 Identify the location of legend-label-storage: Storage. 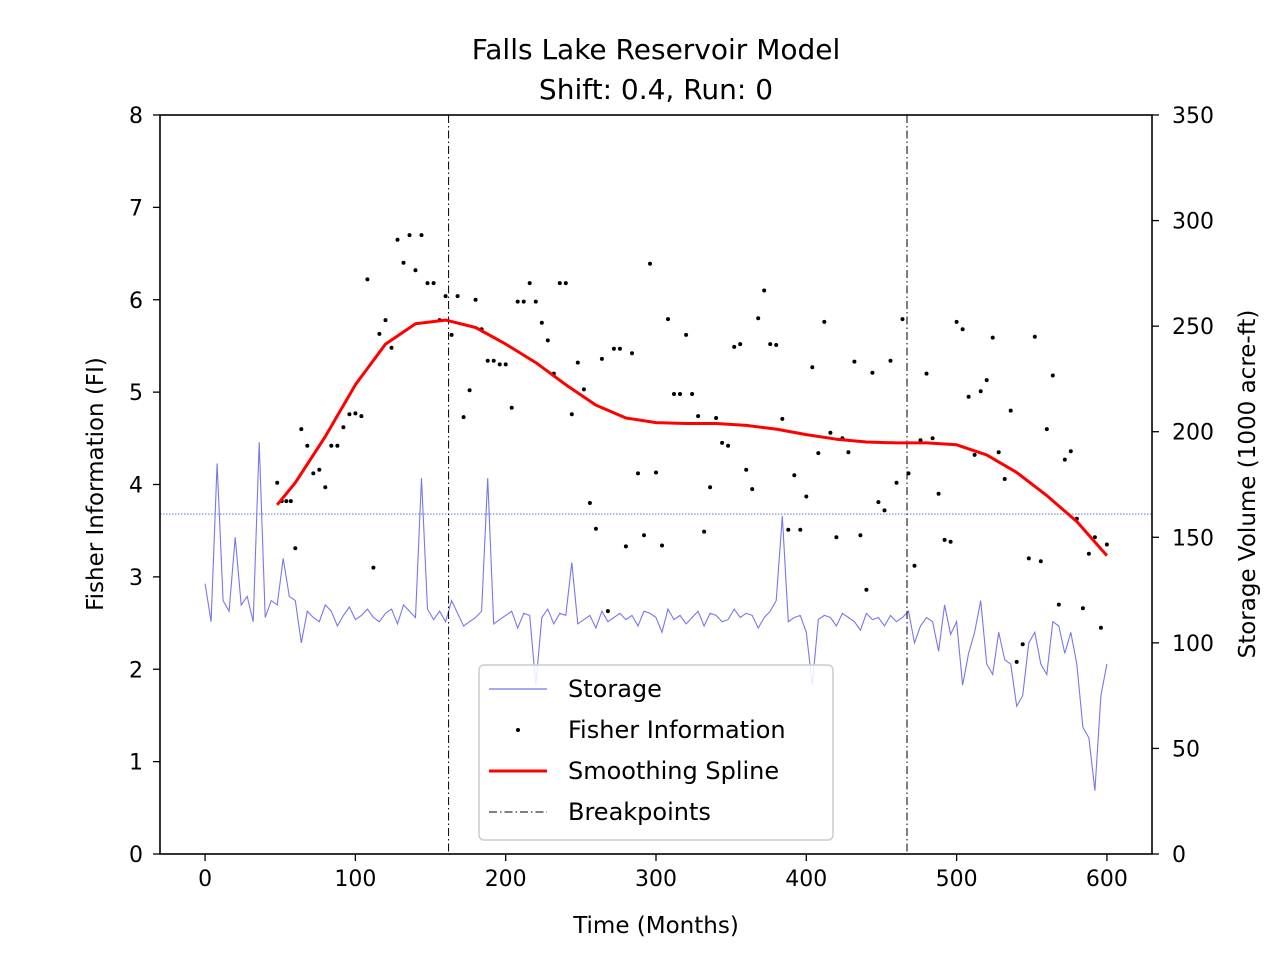
(615, 689).